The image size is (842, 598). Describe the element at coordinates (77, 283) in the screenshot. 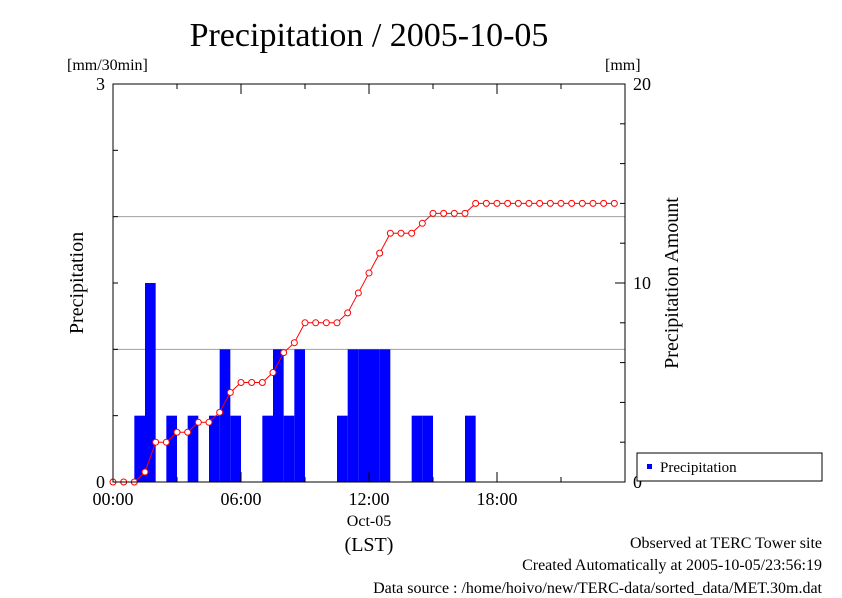

I see `left-axis-label: Precipitation` at that location.